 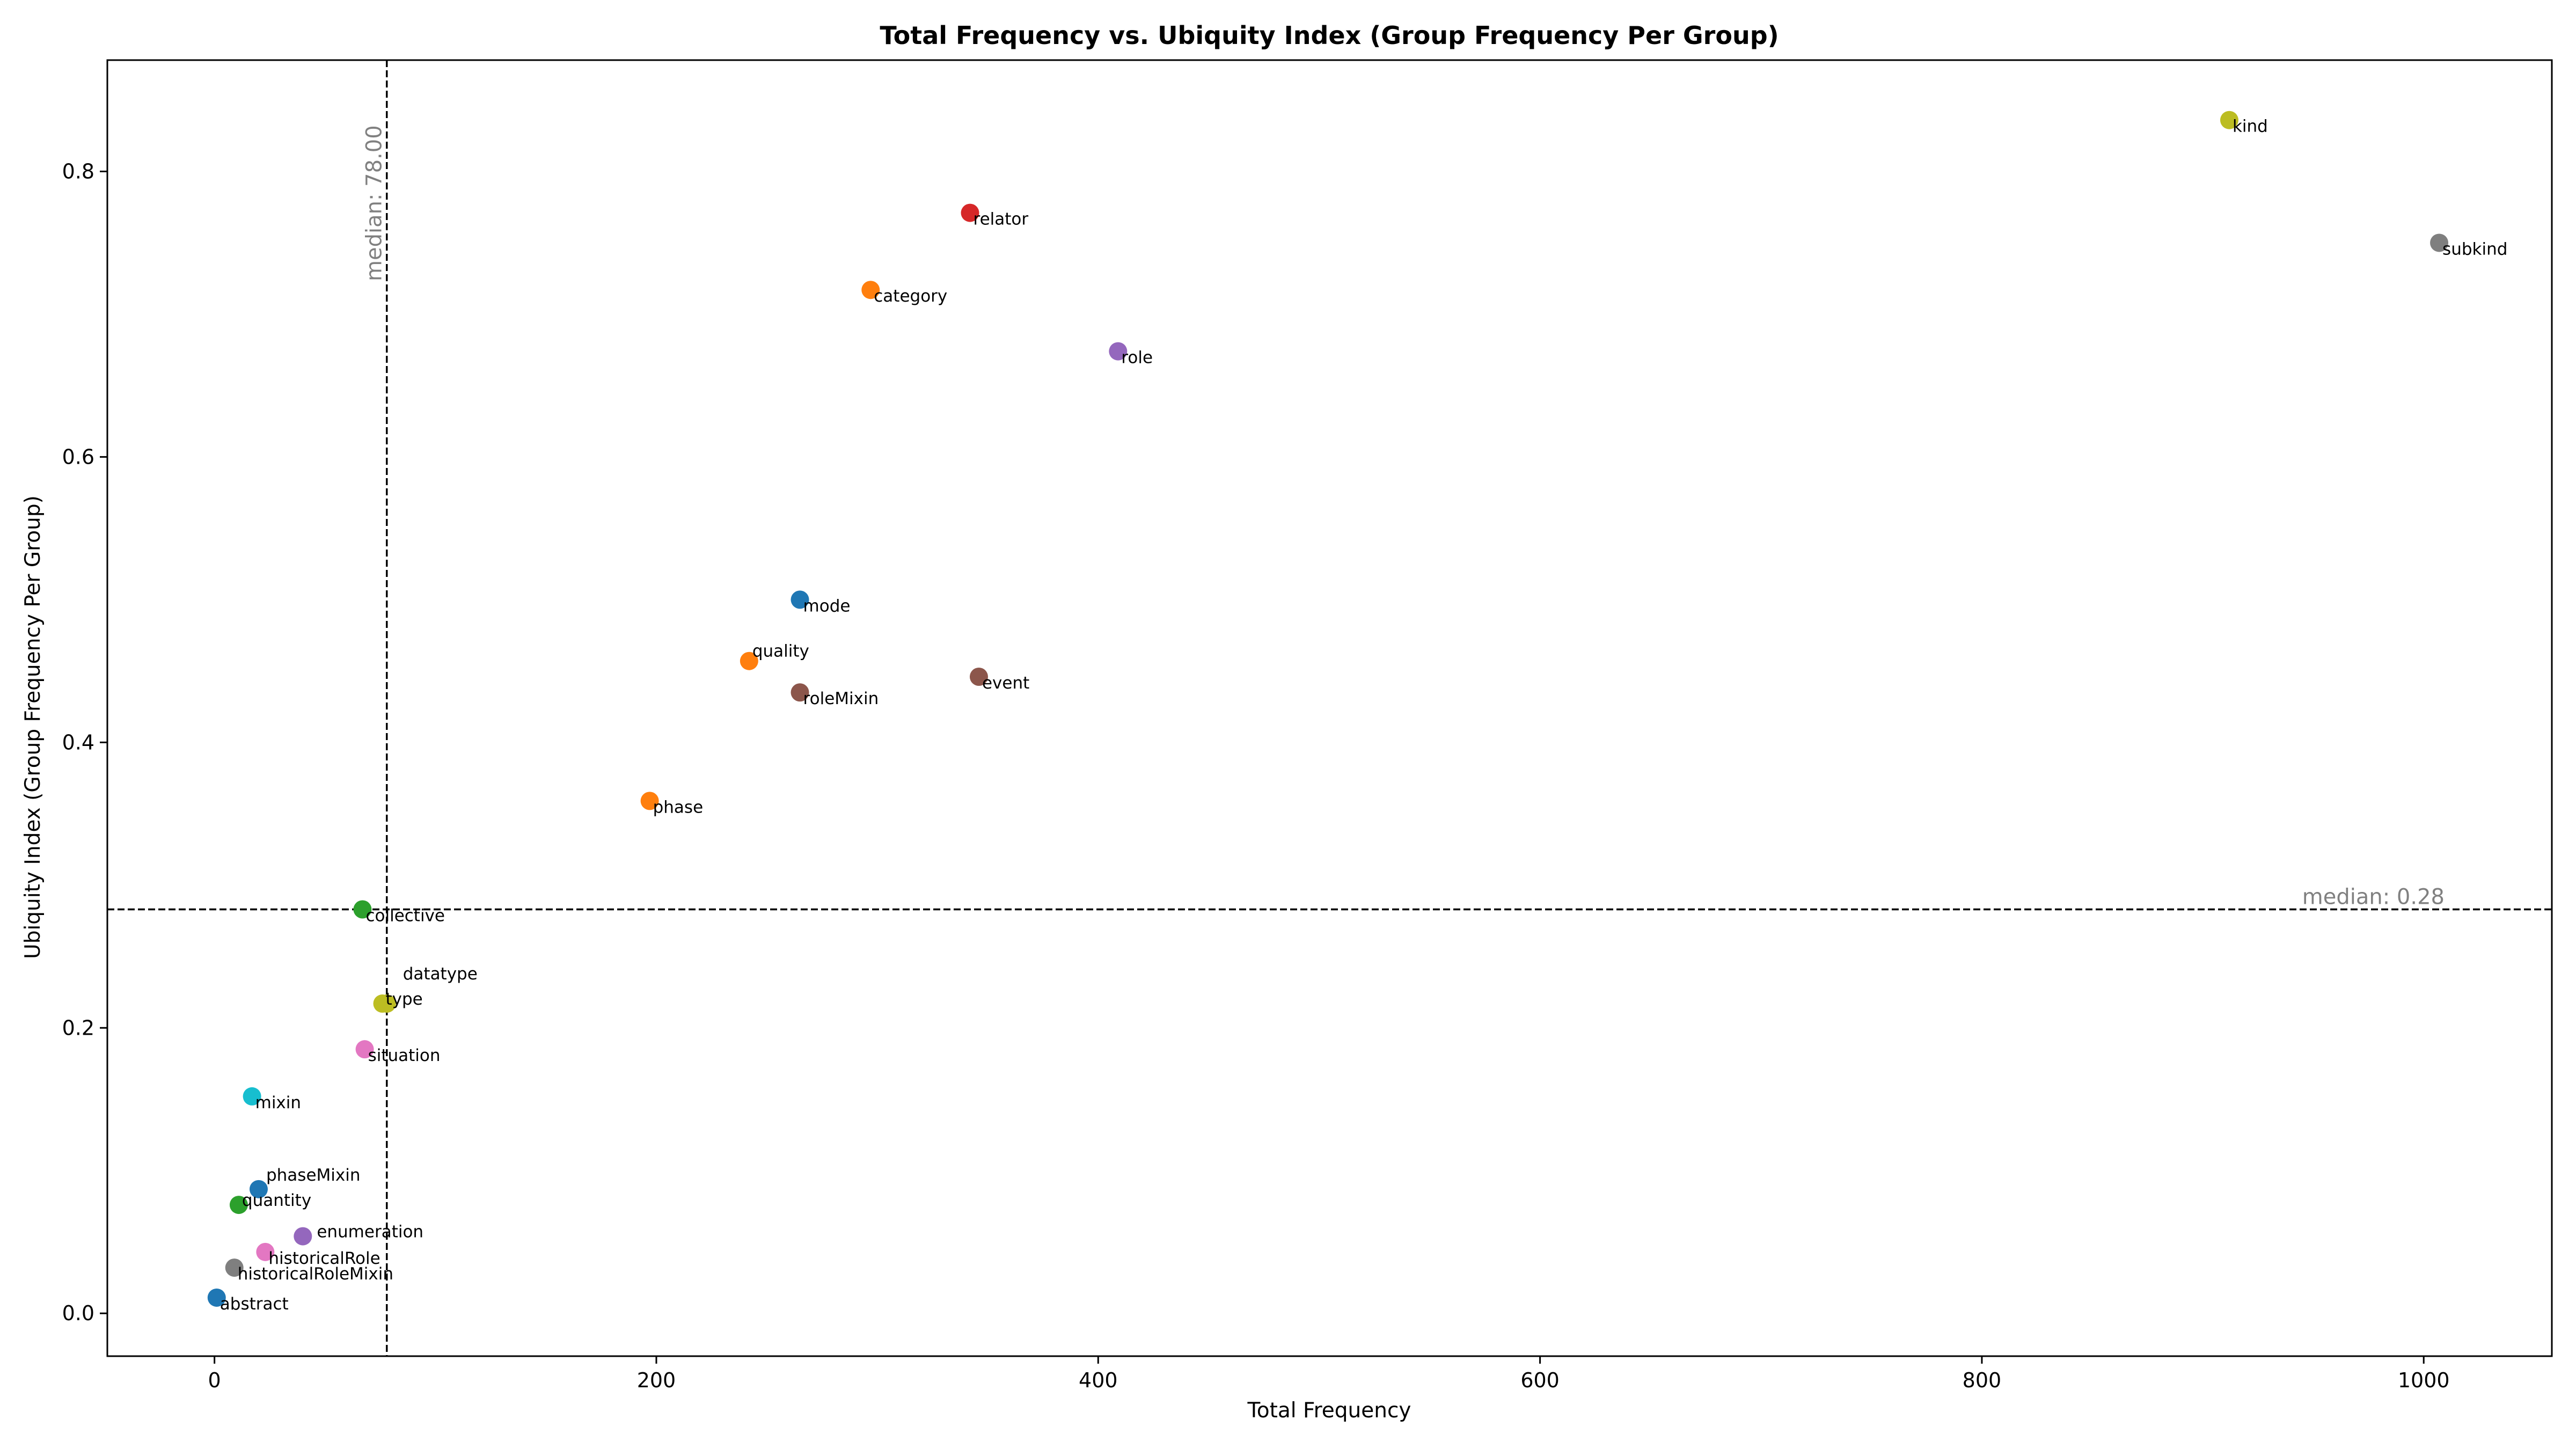 I want to click on point-label-historicalRole: historicalRole, so click(x=324, y=1258).